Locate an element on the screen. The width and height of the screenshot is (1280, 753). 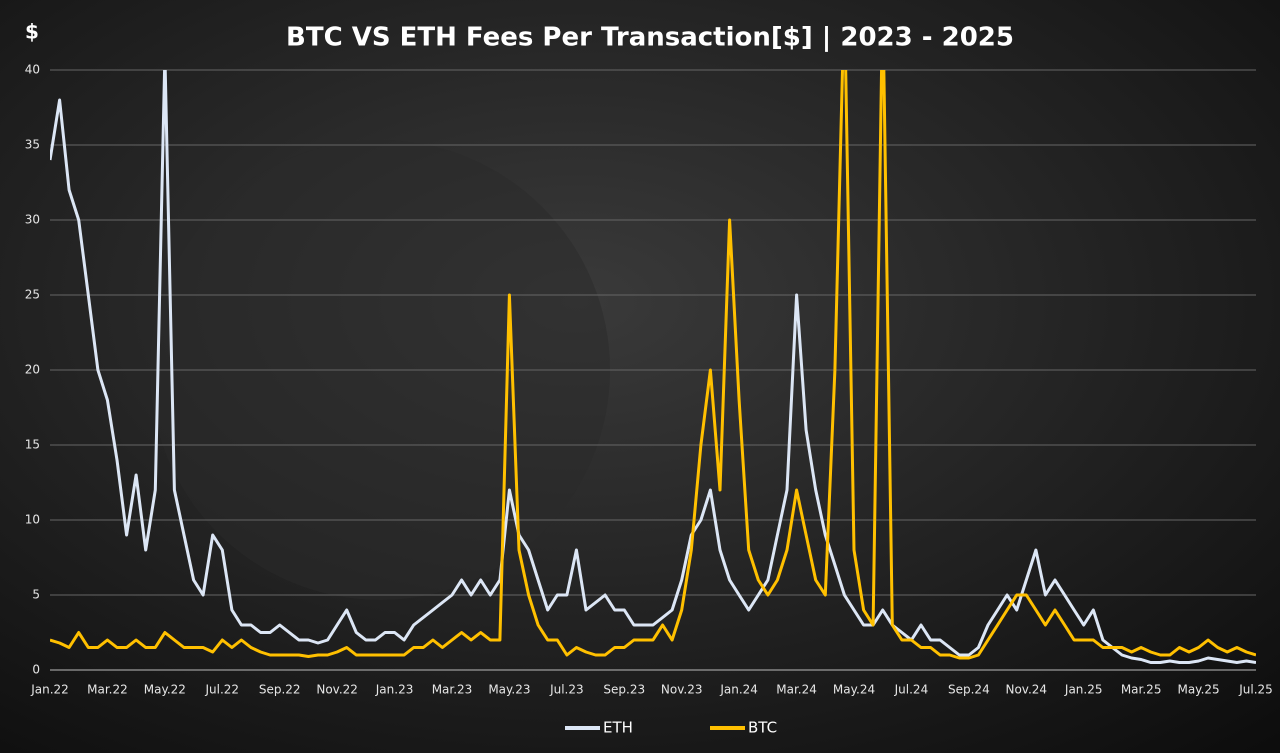
x-tick-label: Nov.22 is located at coordinates (337, 690).